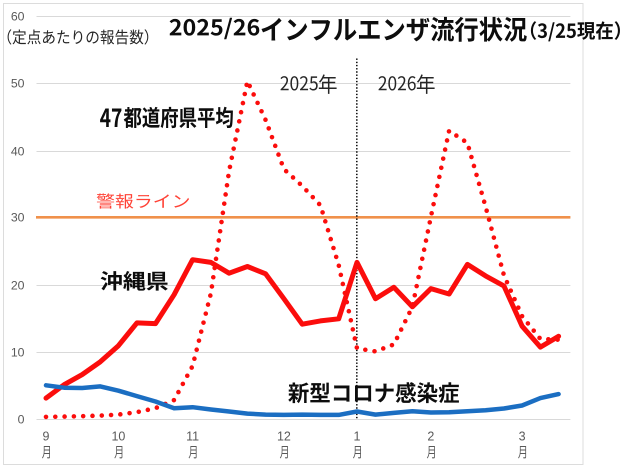  Describe the element at coordinates (18, 17) in the screenshot. I see `svg-text: 60` at that location.